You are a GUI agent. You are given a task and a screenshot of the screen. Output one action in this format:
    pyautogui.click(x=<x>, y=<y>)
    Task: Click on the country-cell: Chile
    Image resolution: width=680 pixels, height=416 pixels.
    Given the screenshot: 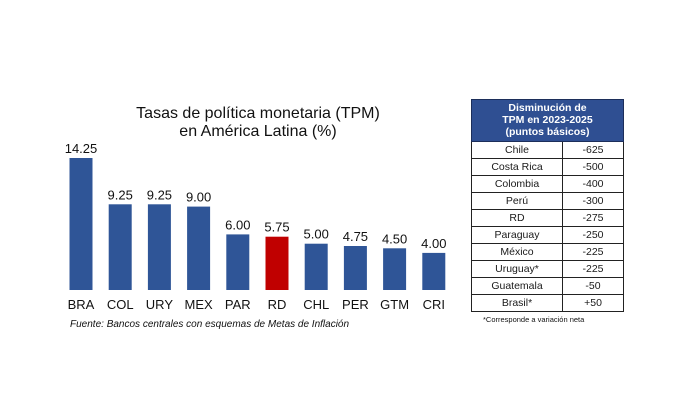 What is the action you would take?
    pyautogui.click(x=517, y=150)
    